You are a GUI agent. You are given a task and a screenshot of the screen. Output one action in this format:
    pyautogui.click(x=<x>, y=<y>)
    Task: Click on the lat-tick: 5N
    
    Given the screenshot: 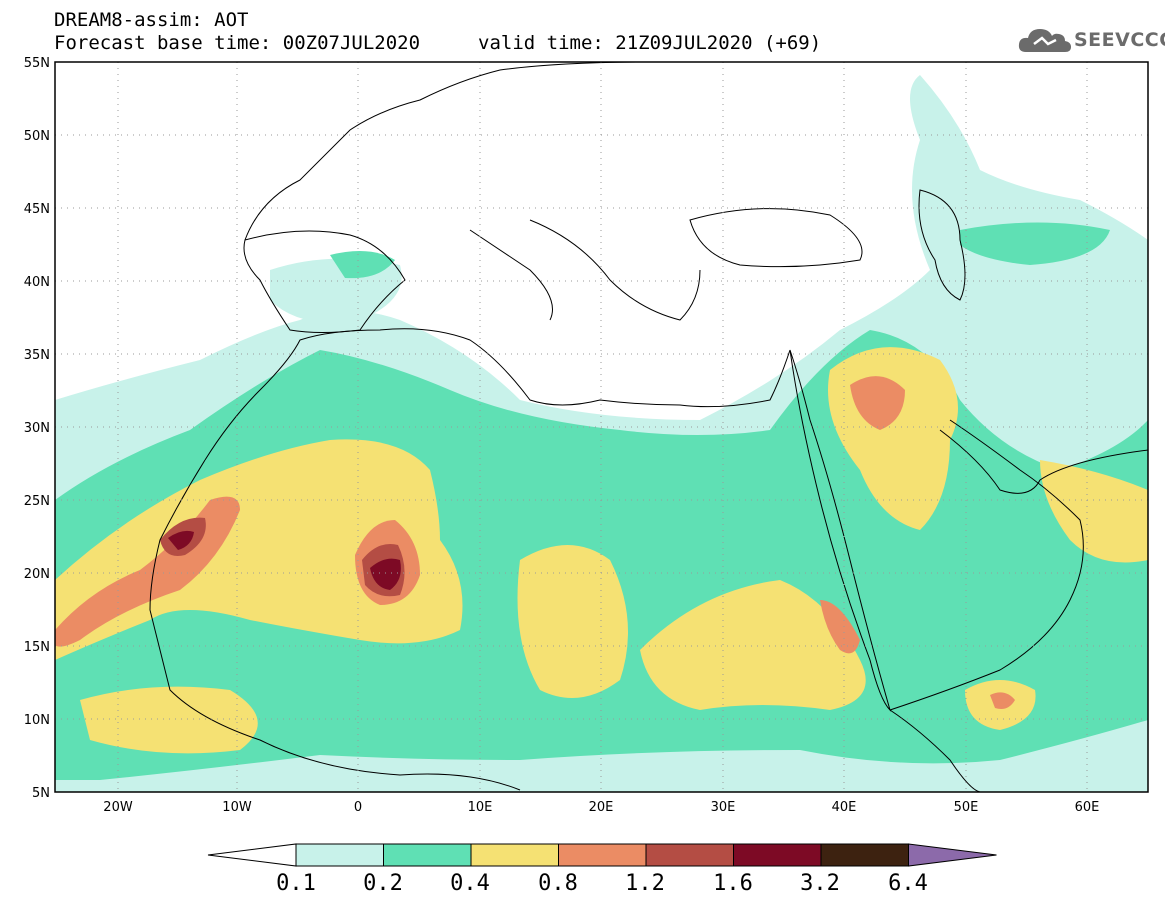 What is the action you would take?
    pyautogui.click(x=41, y=793)
    